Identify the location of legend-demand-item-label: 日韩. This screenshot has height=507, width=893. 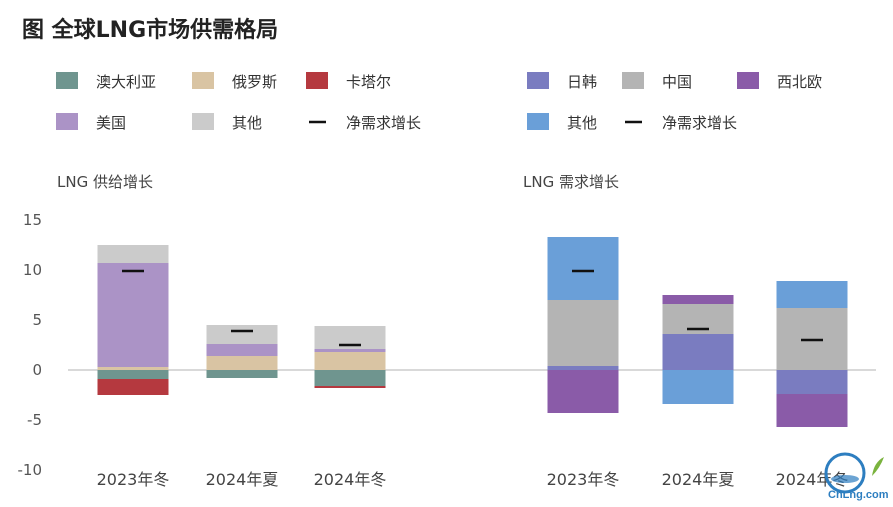
(582, 82).